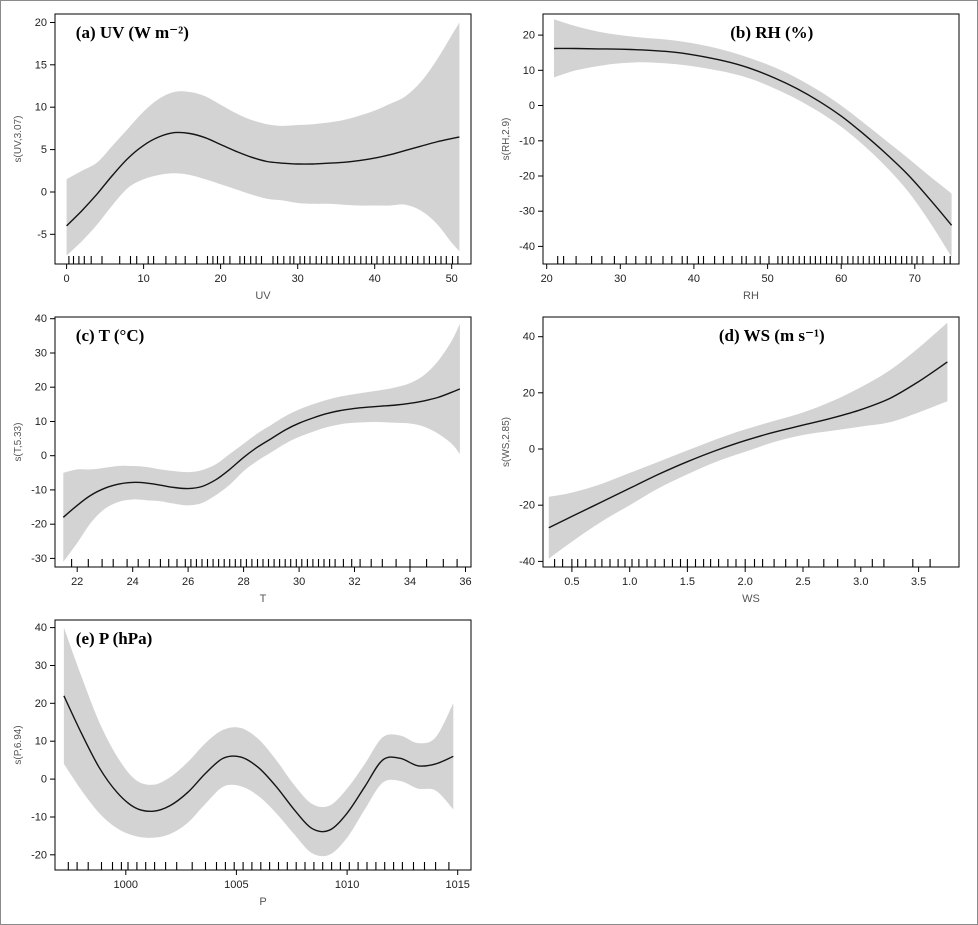  Describe the element at coordinates (125, 885) in the screenshot. I see `x-tick-label: 1000` at that location.